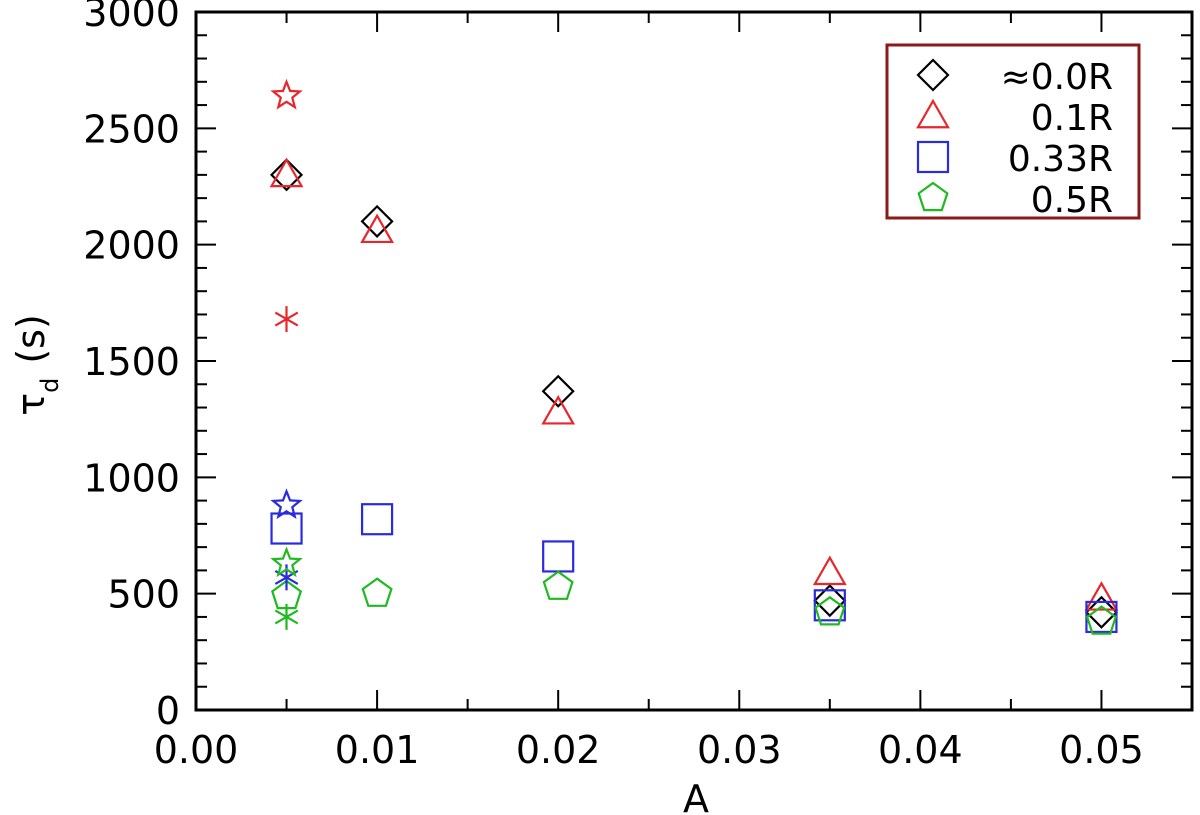  Describe the element at coordinates (143, 595) in the screenshot. I see `y-tick-label: 500` at that location.